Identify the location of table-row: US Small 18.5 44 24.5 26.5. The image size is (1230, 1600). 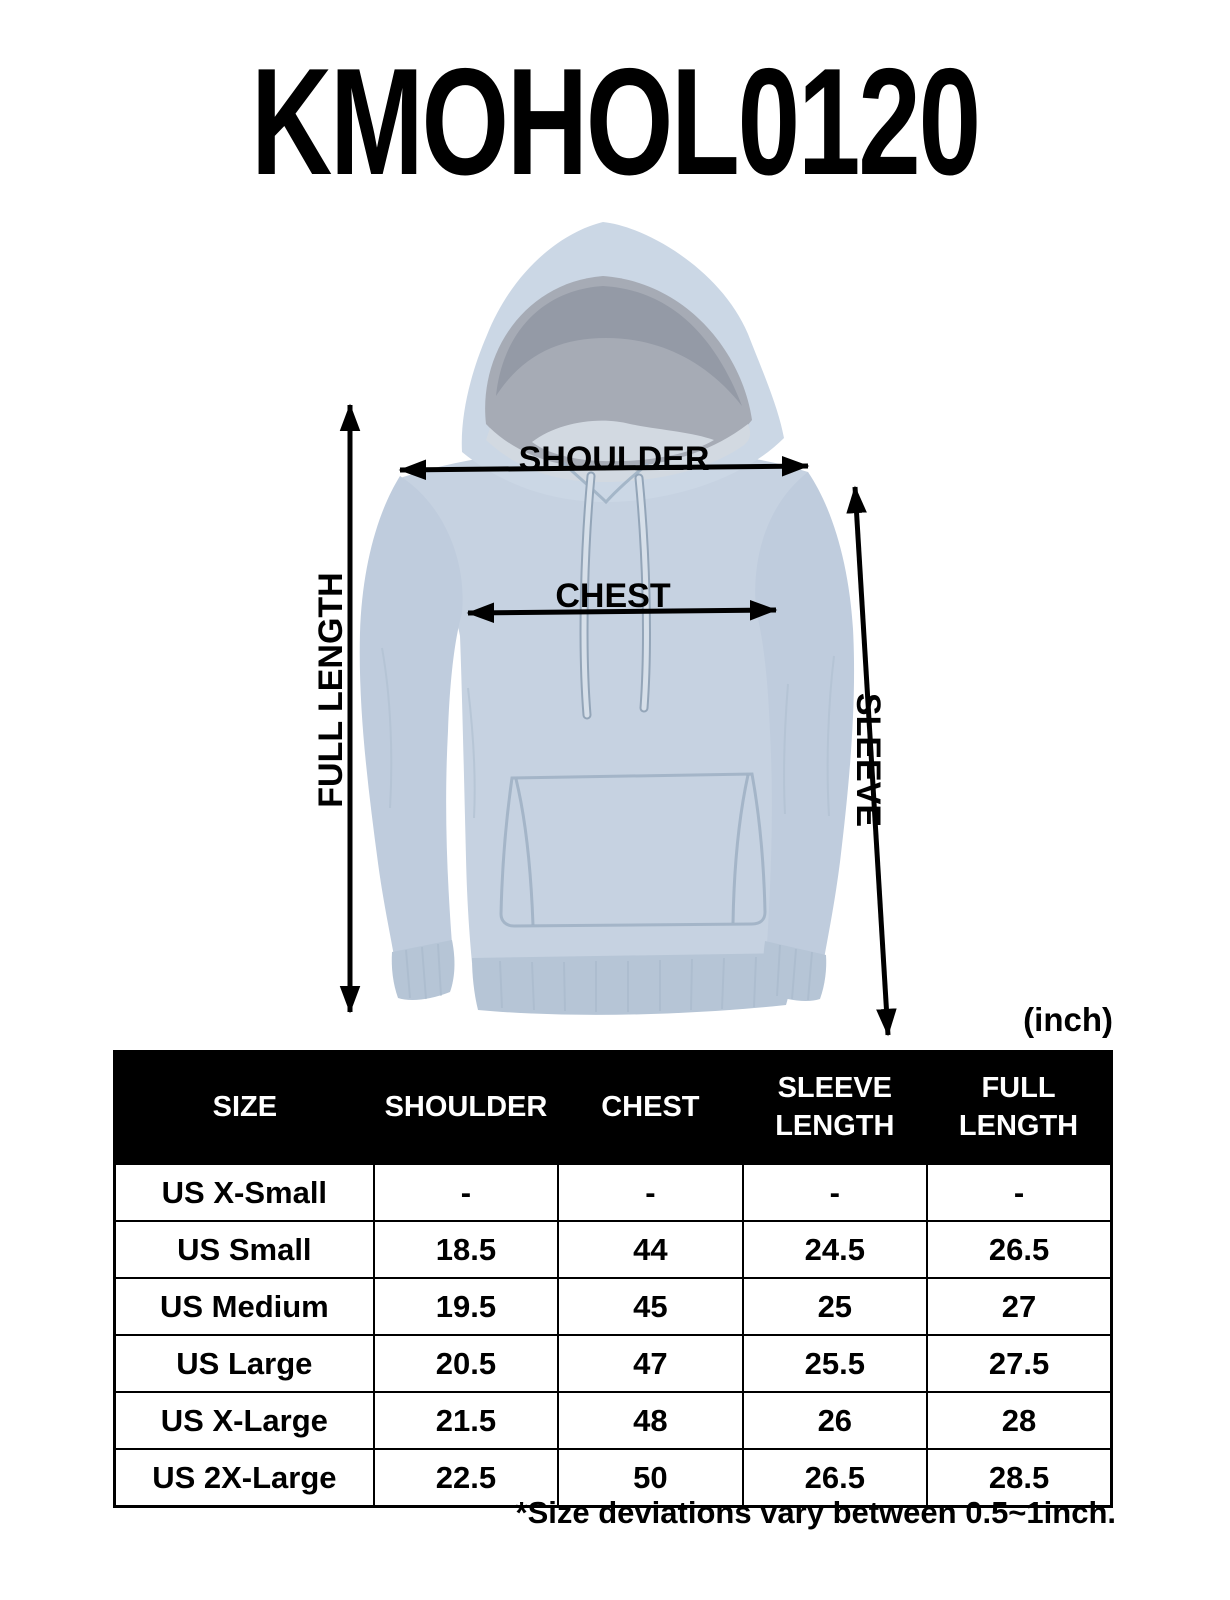
(613, 1249).